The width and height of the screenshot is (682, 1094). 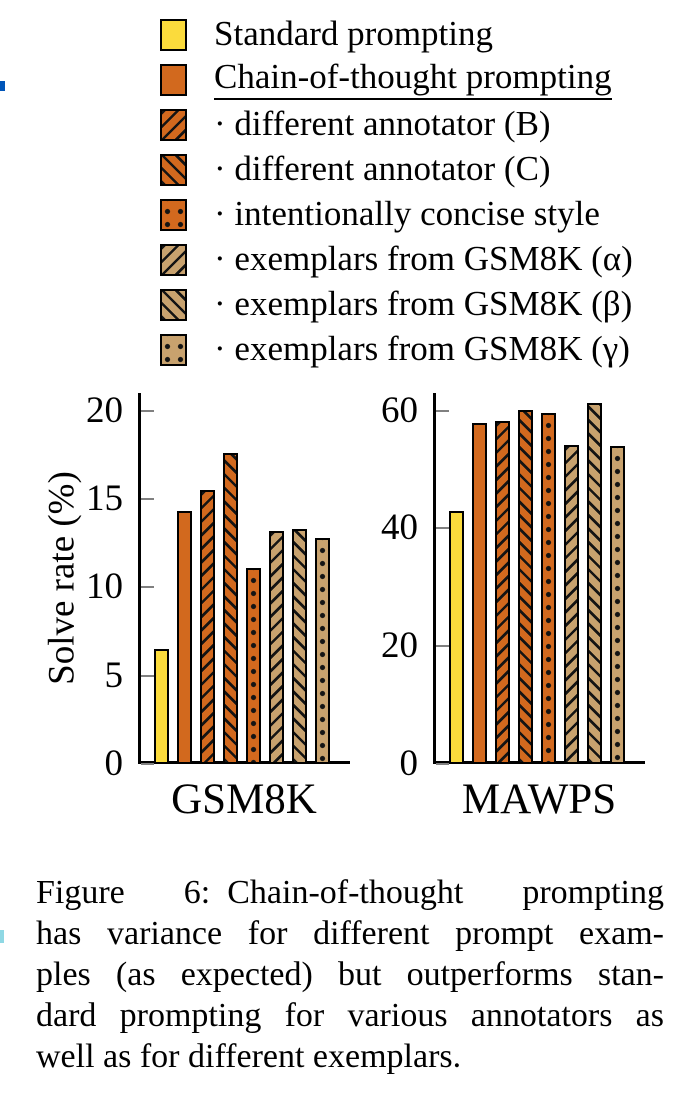 What do you see at coordinates (407, 214) in the screenshot?
I see `legend-item-label: · intentionally concise style` at bounding box center [407, 214].